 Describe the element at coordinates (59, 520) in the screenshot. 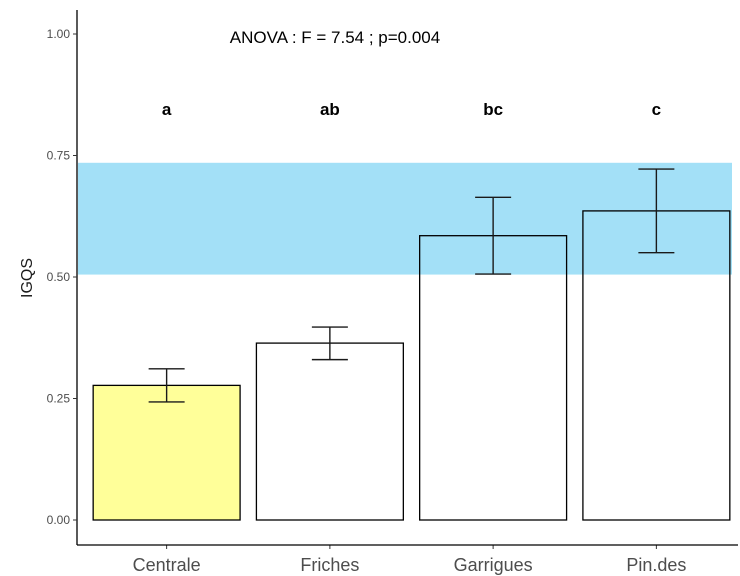

I see `y-tick-label: 0.00` at that location.